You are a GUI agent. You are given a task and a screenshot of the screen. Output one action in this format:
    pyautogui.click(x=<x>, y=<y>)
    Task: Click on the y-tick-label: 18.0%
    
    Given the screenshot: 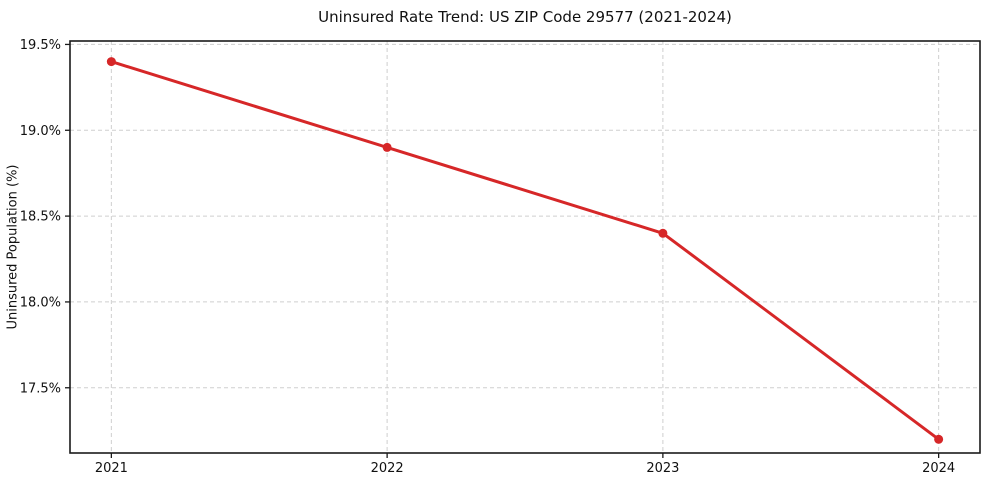 What is the action you would take?
    pyautogui.click(x=40, y=302)
    